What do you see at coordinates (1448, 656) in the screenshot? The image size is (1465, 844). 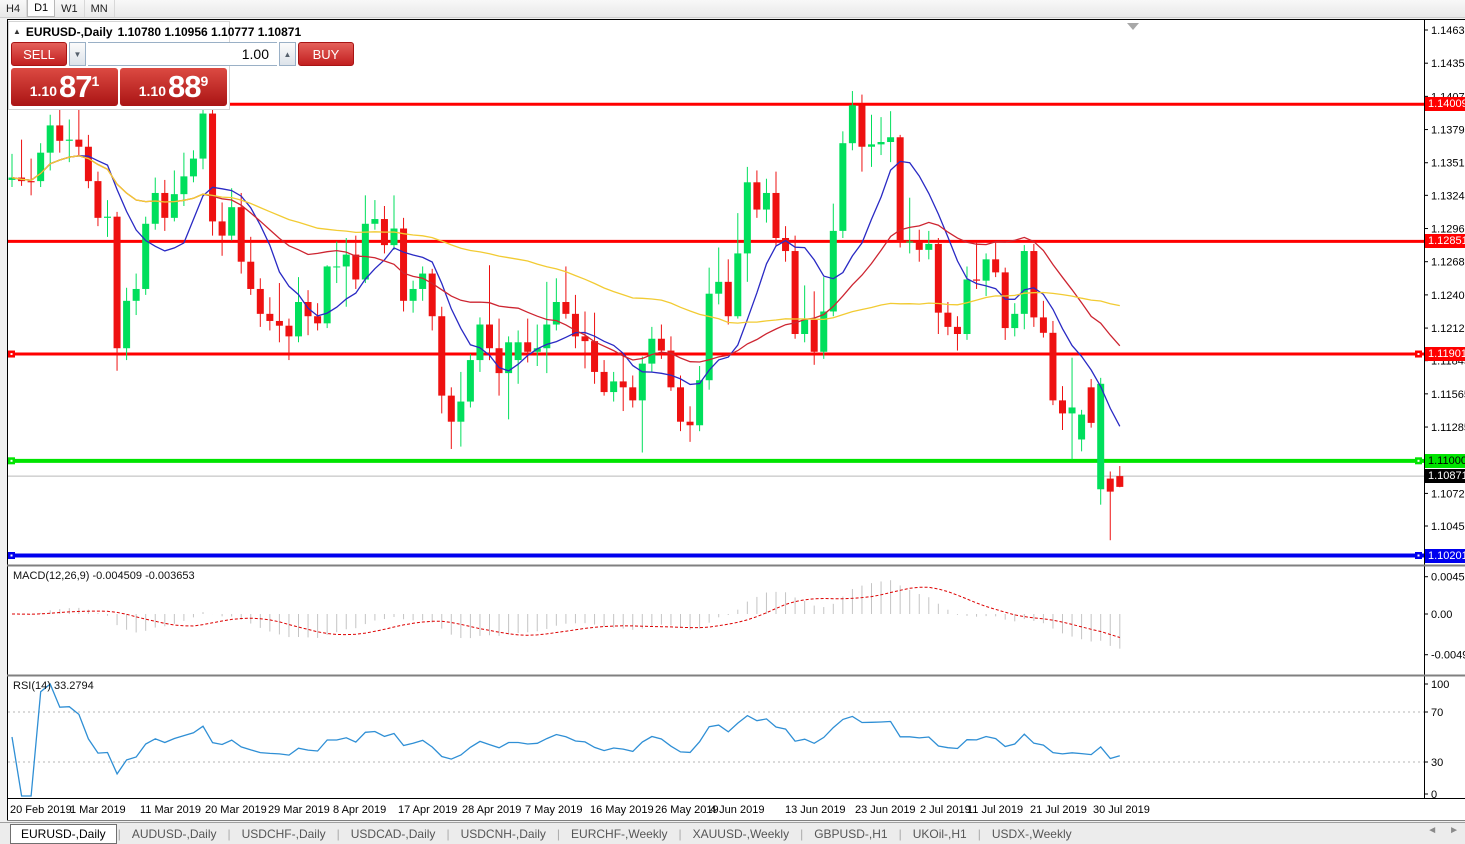 I see `macd-axis-tick-label: -0.00494` at bounding box center [1448, 656].